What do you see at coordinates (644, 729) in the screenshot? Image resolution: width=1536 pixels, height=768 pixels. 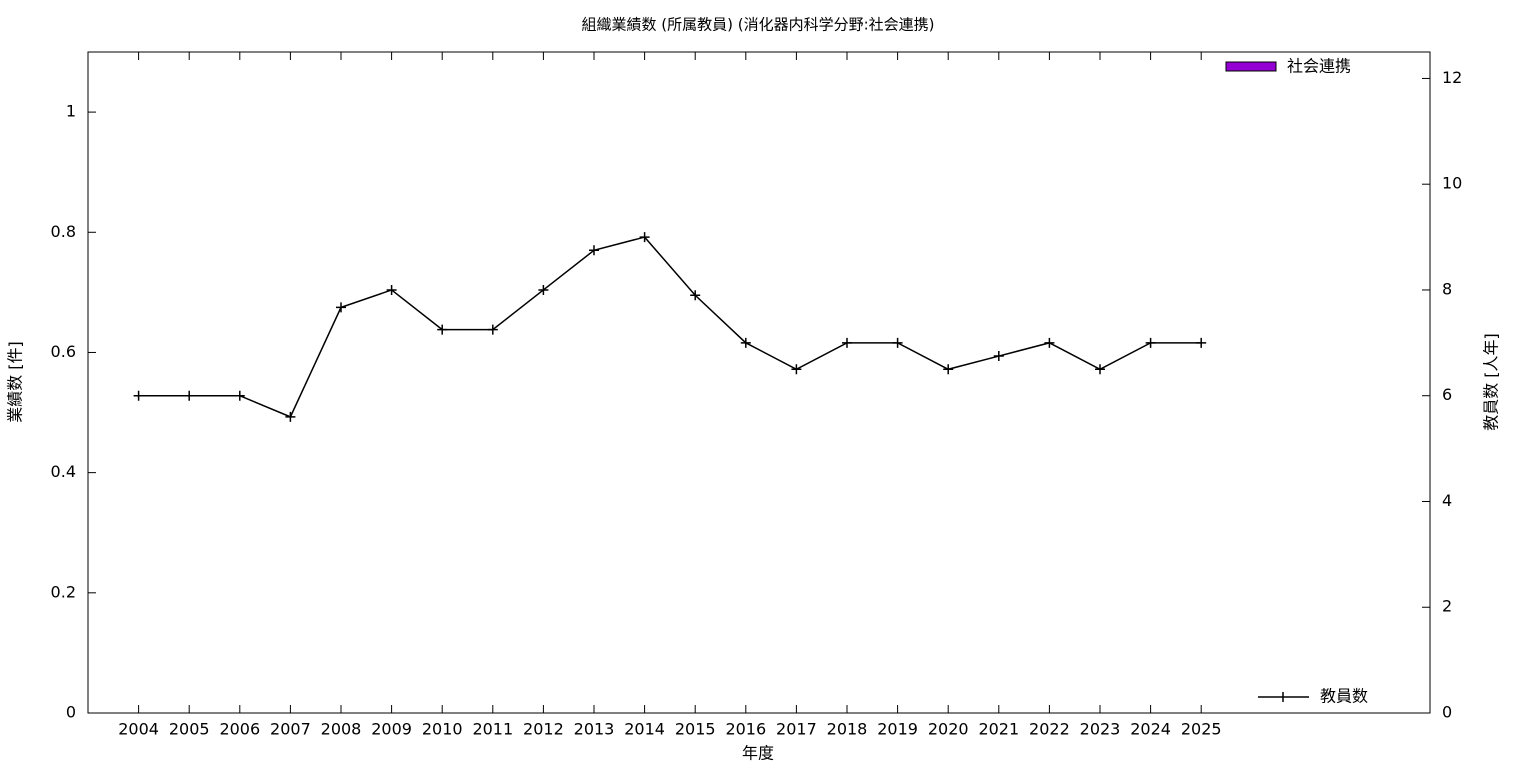 I see `x-tick-label: 2014` at bounding box center [644, 729].